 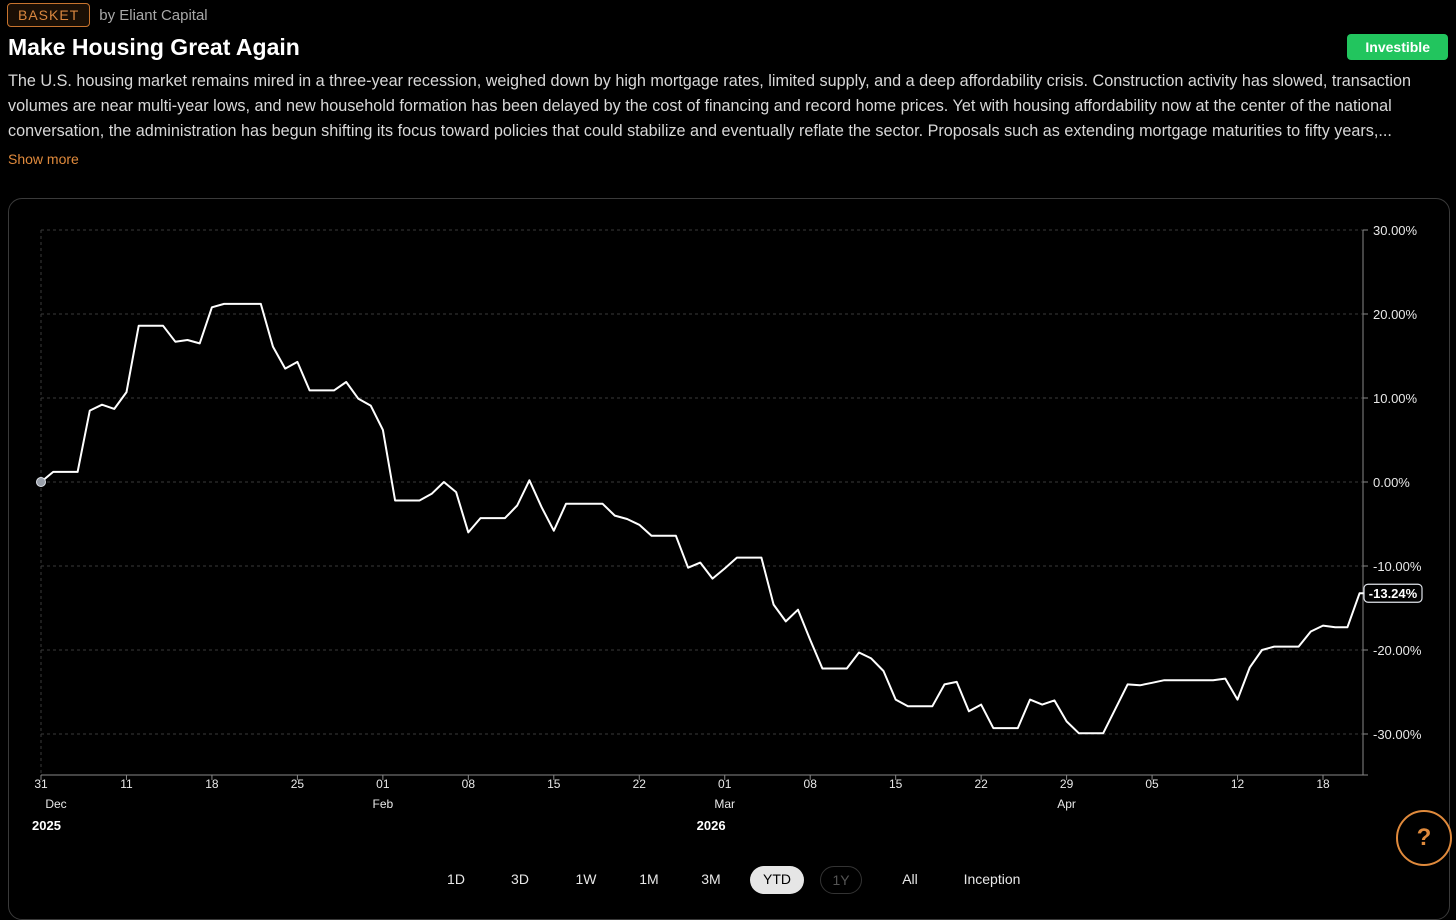 What do you see at coordinates (153, 15) in the screenshot?
I see `byline: by Eliant Capital` at bounding box center [153, 15].